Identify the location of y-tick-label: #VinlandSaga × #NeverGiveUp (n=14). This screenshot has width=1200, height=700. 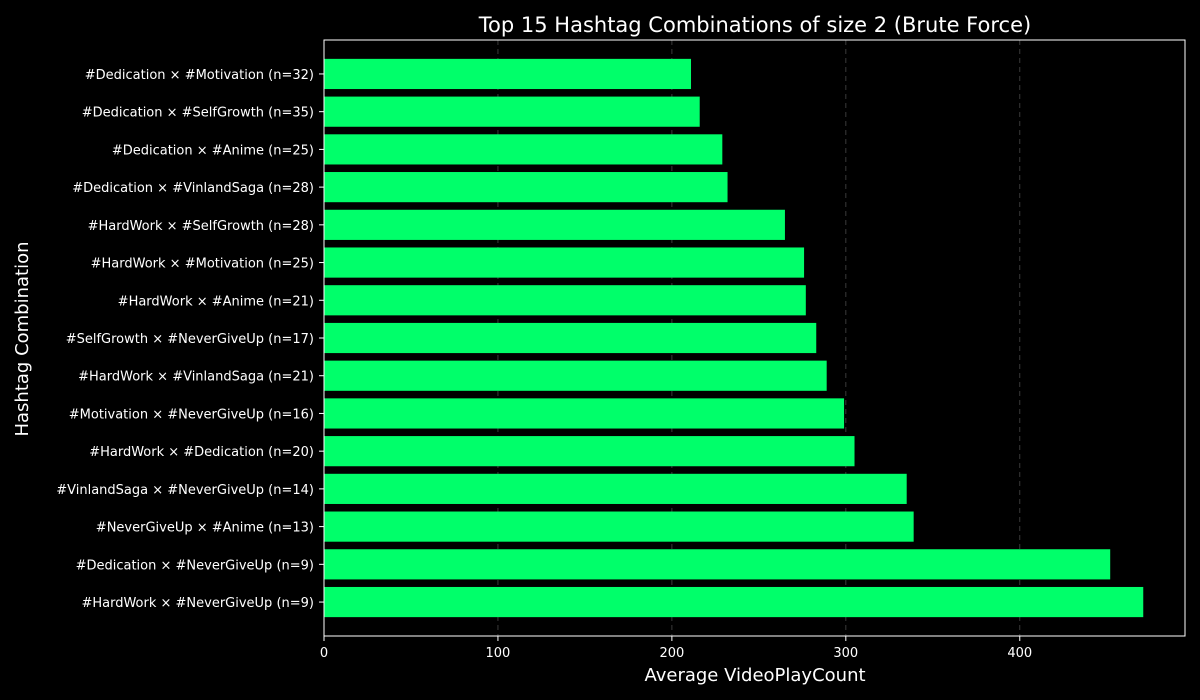
(185, 490).